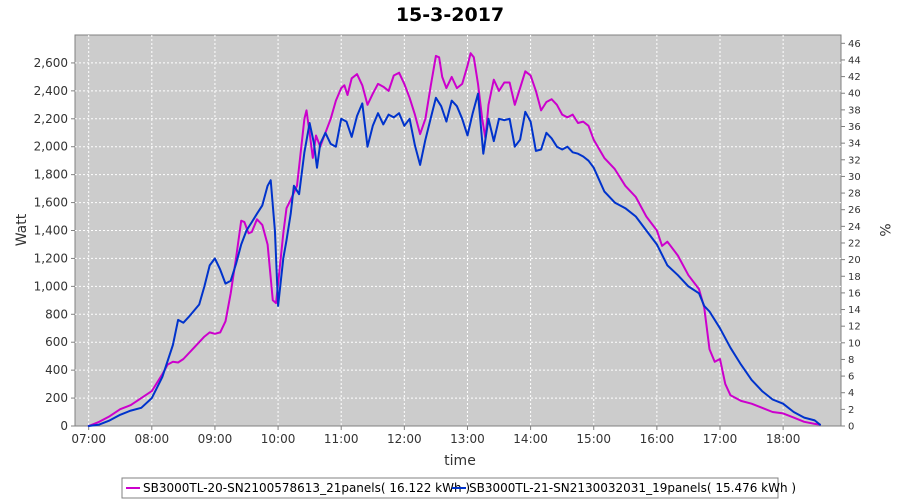 This screenshot has width=900, height=500. Describe the element at coordinates (854, 110) in the screenshot. I see `y2-tick-label: 38` at that location.